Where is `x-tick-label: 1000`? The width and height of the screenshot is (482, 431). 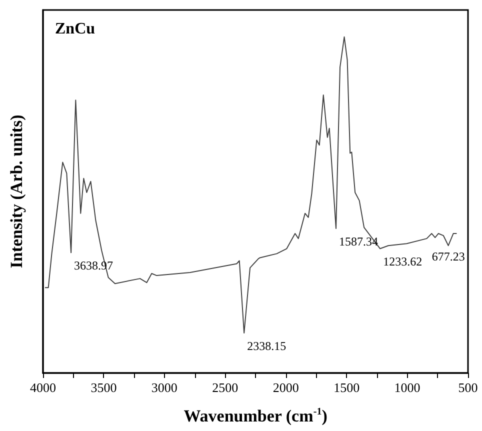
x-tick-label: 1000 is located at coordinates (407, 387).